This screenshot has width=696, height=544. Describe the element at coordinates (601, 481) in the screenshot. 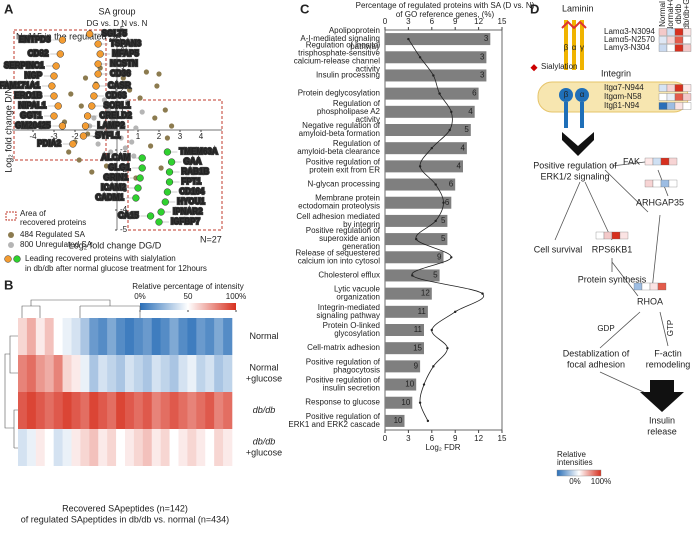

I see `legend-text: 100%` at that location.